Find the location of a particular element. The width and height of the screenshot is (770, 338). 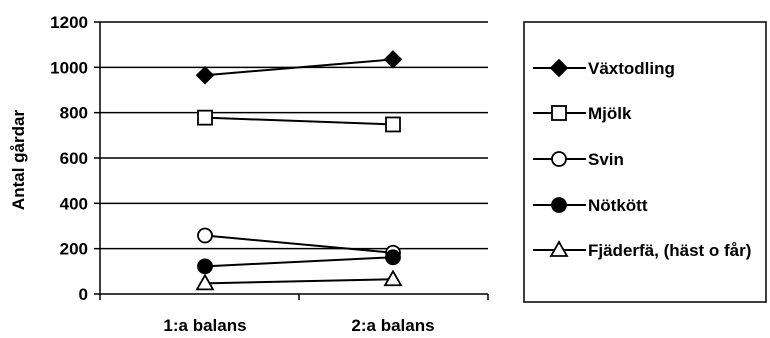

legend-item: Fjäderfä, (häst o får) is located at coordinates (642, 250).